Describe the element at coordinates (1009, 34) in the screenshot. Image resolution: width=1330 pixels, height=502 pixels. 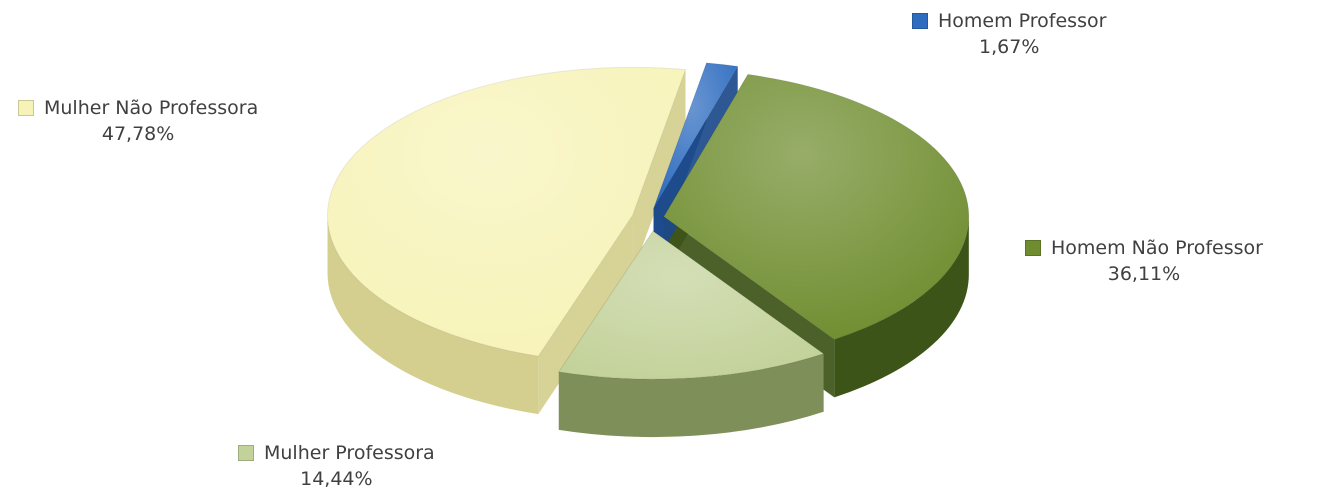
I see `label-homem-professor: Homem Professor 1,67%` at that location.